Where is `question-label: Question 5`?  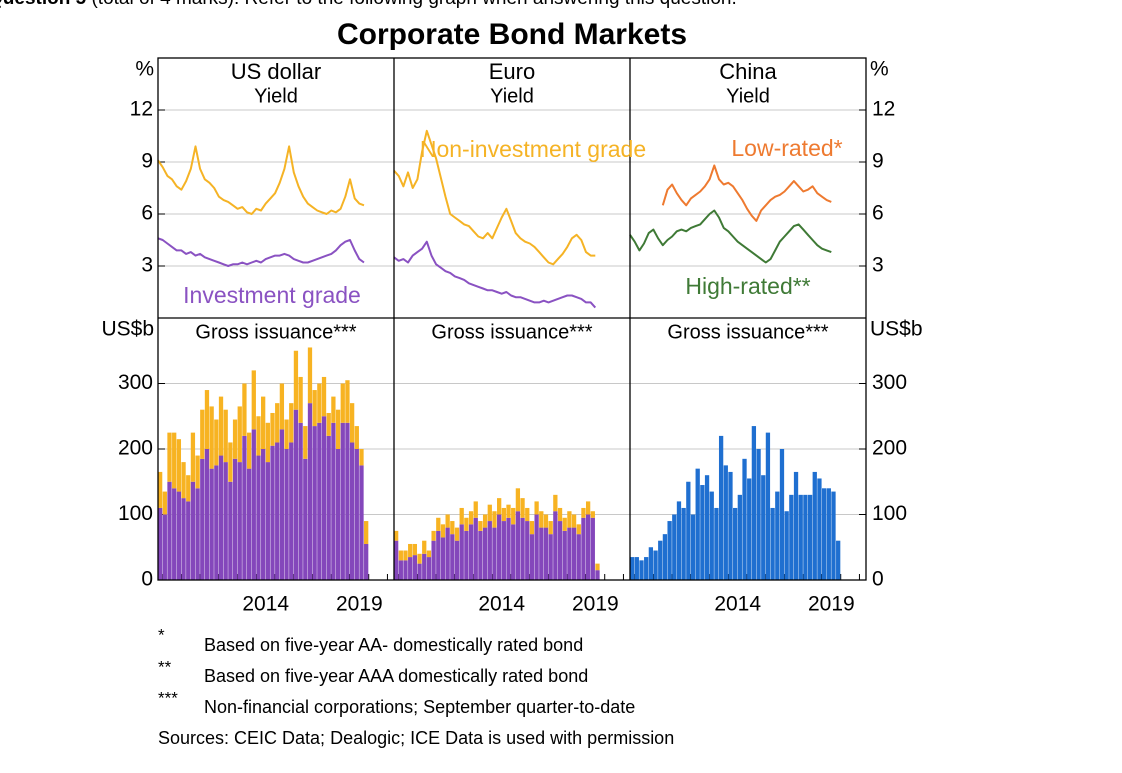 question-label: Question 5 is located at coordinates (43, 4).